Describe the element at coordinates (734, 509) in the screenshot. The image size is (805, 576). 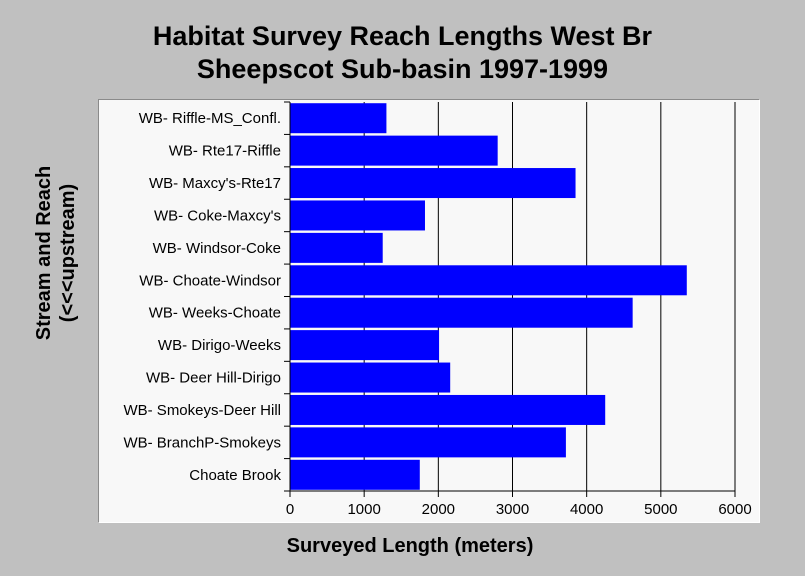
I see `x-tick-label: 6000` at that location.